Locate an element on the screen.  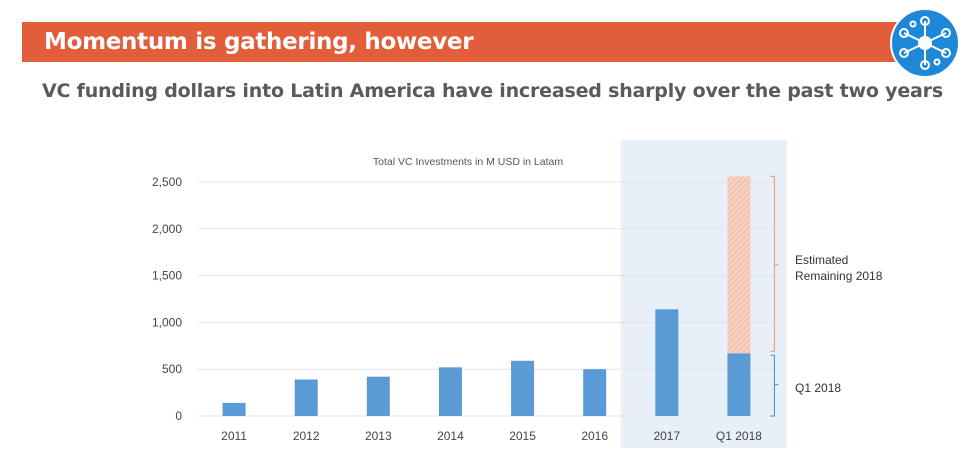
title-banner: Momentum is gathering, however is located at coordinates (464, 42).